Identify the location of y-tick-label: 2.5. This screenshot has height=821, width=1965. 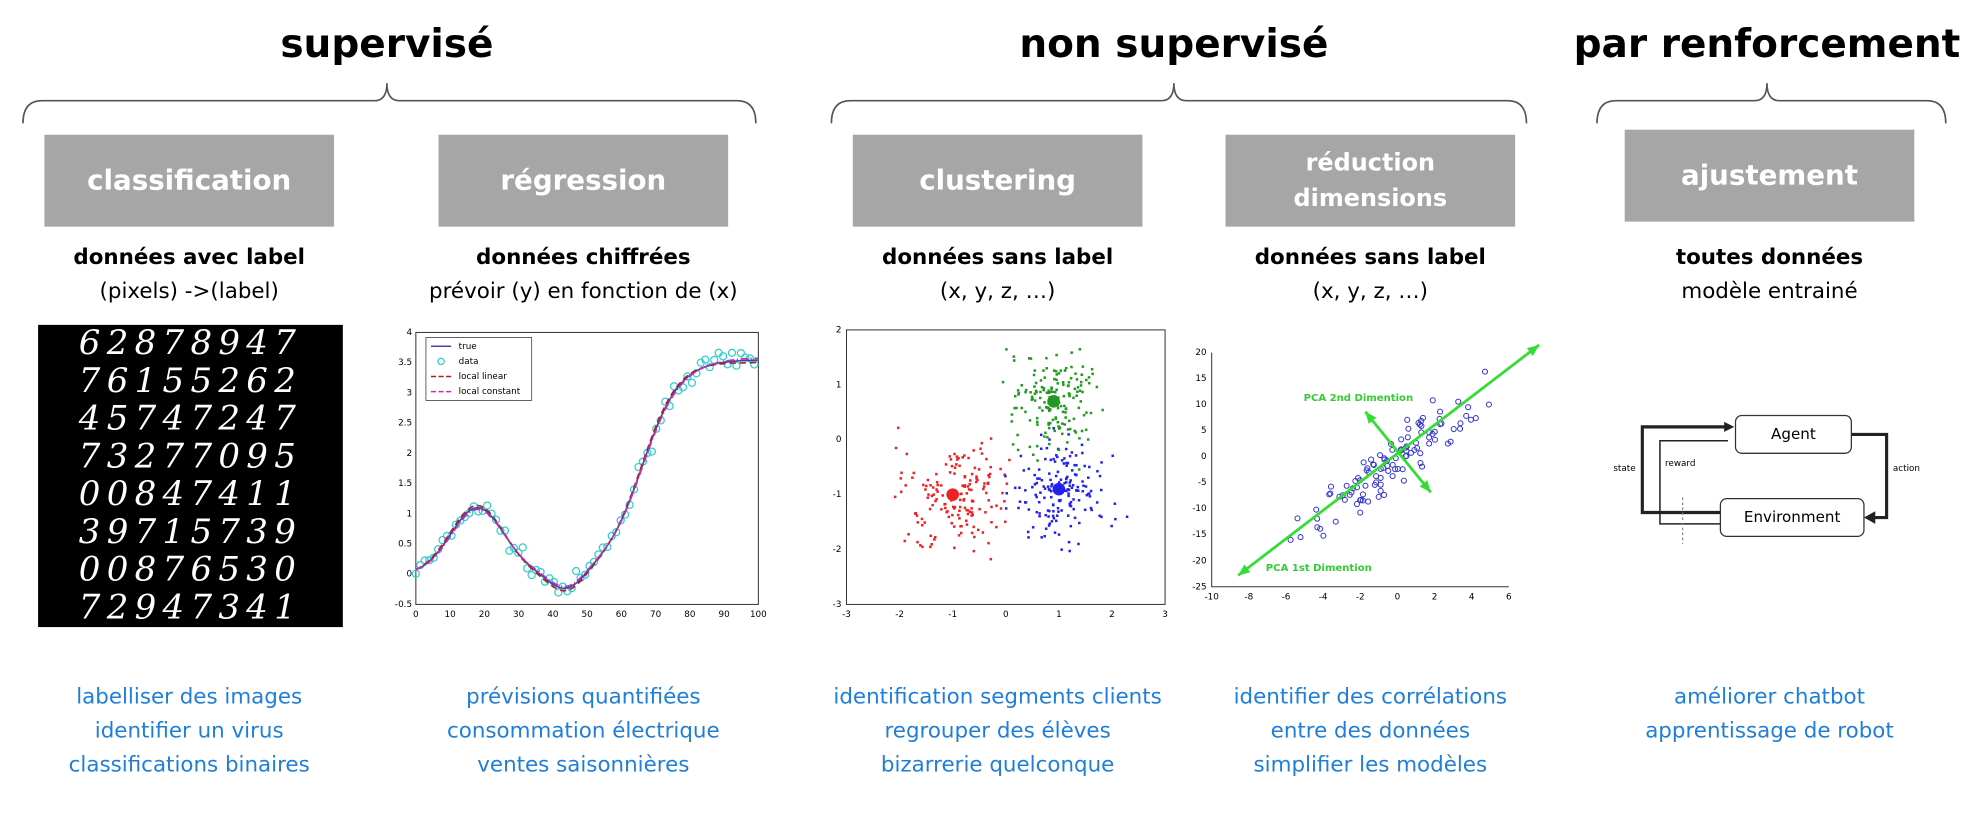
(405, 424).